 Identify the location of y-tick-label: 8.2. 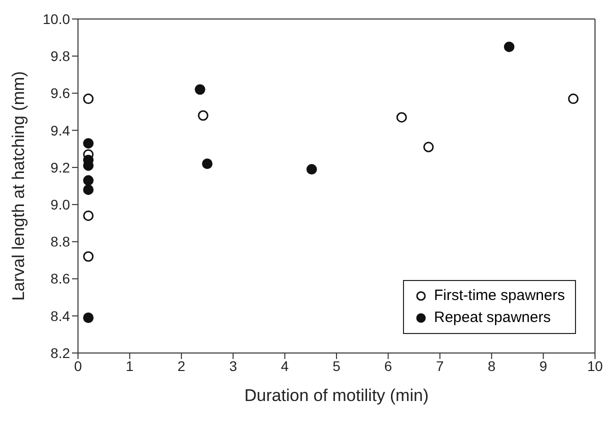
(60, 352).